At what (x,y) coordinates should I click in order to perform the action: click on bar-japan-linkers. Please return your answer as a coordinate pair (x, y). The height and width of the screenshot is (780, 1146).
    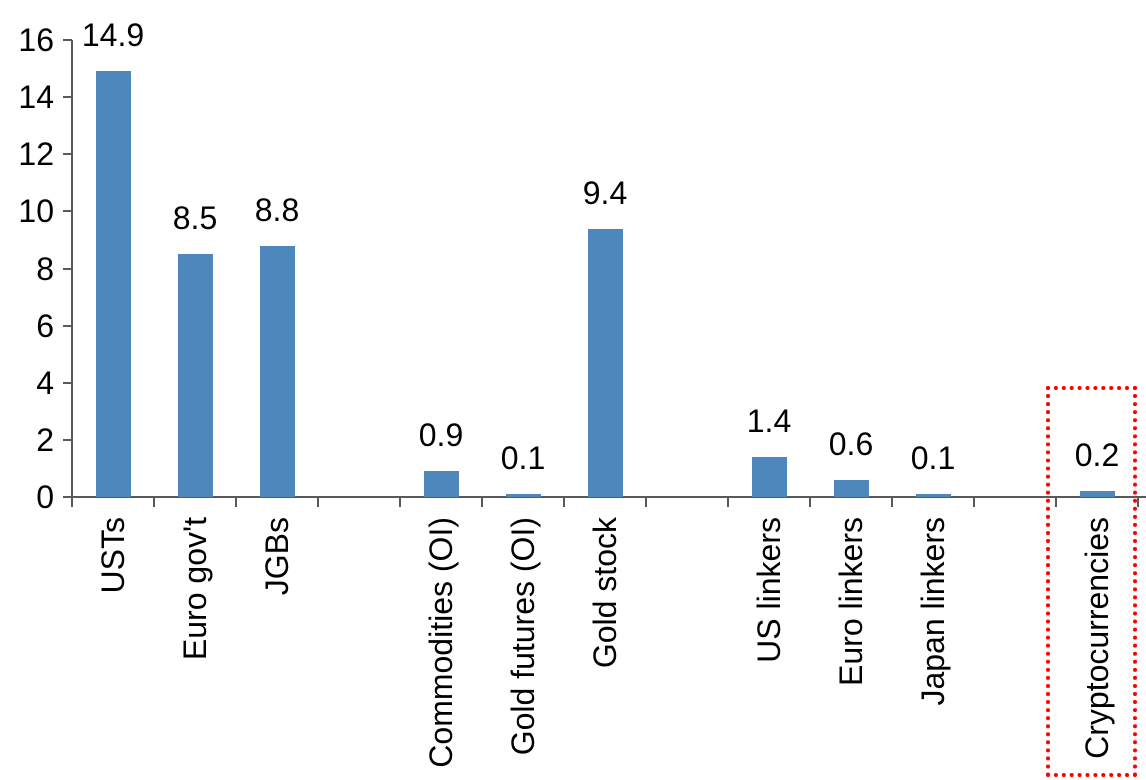
    Looking at the image, I should click on (933, 495).